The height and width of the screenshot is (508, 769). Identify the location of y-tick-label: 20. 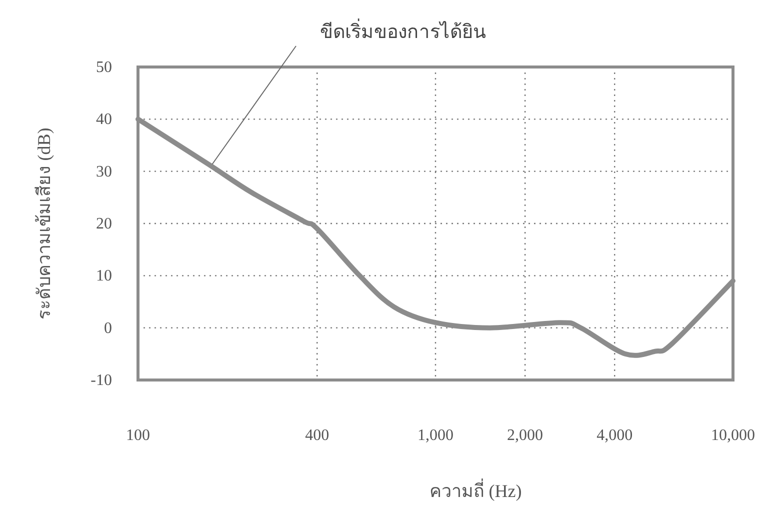
(104, 224).